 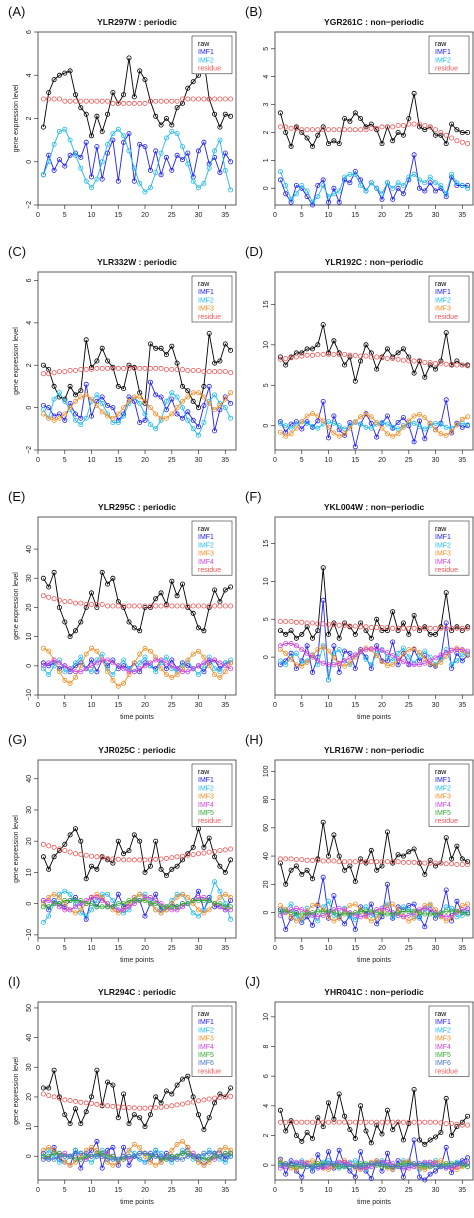 What do you see at coordinates (206, 797) in the screenshot?
I see `legend-entry: IMF3` at bounding box center [206, 797].